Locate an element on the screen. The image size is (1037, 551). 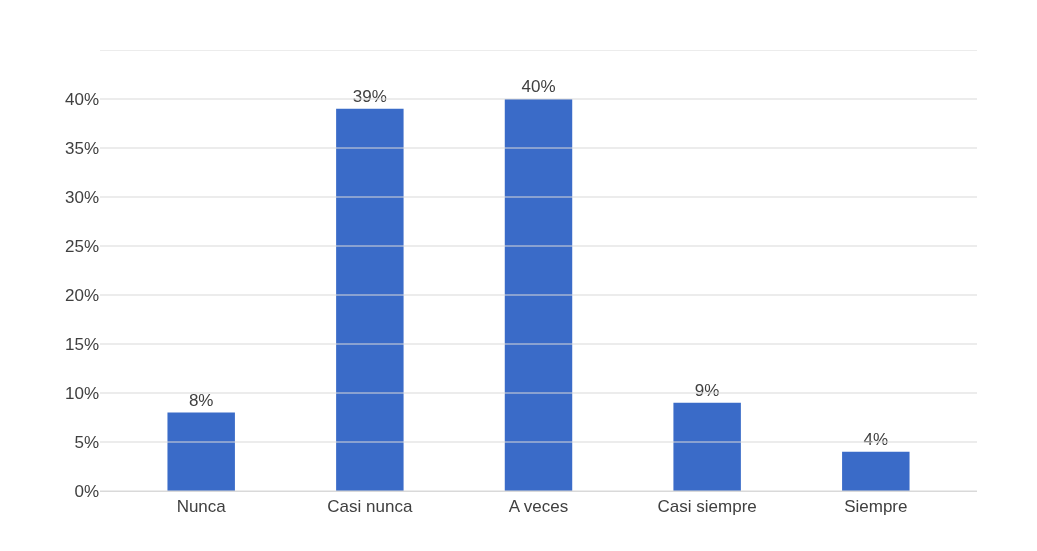
data-label: 8% is located at coordinates (201, 400).